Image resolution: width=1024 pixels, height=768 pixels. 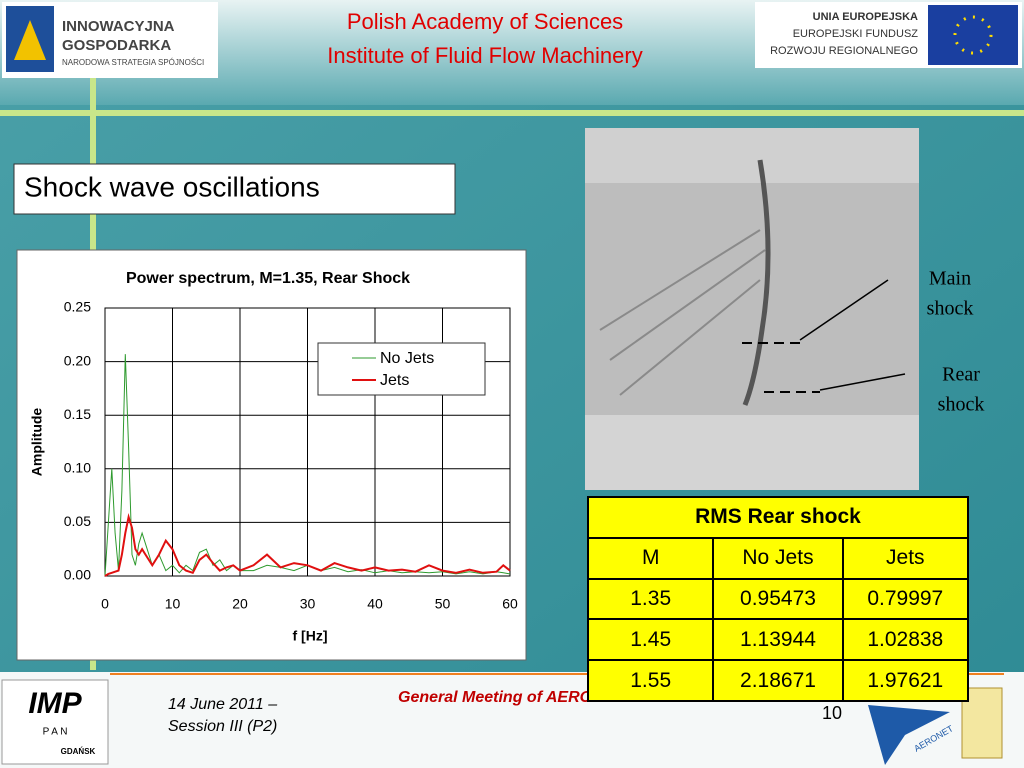 I want to click on chart-title: Power spectrum, M=1.35, Rear Shock, so click(x=268, y=278).